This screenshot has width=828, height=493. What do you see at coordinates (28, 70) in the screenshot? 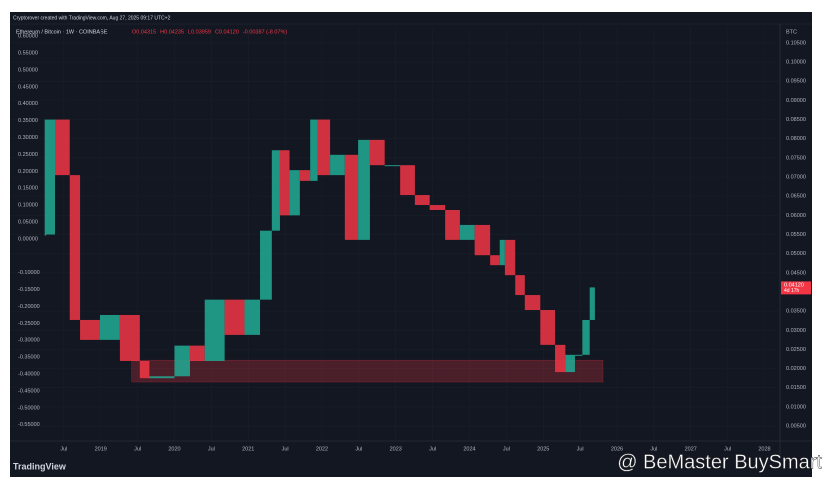
I see `y2-tick-label: 0.50000` at bounding box center [28, 70].